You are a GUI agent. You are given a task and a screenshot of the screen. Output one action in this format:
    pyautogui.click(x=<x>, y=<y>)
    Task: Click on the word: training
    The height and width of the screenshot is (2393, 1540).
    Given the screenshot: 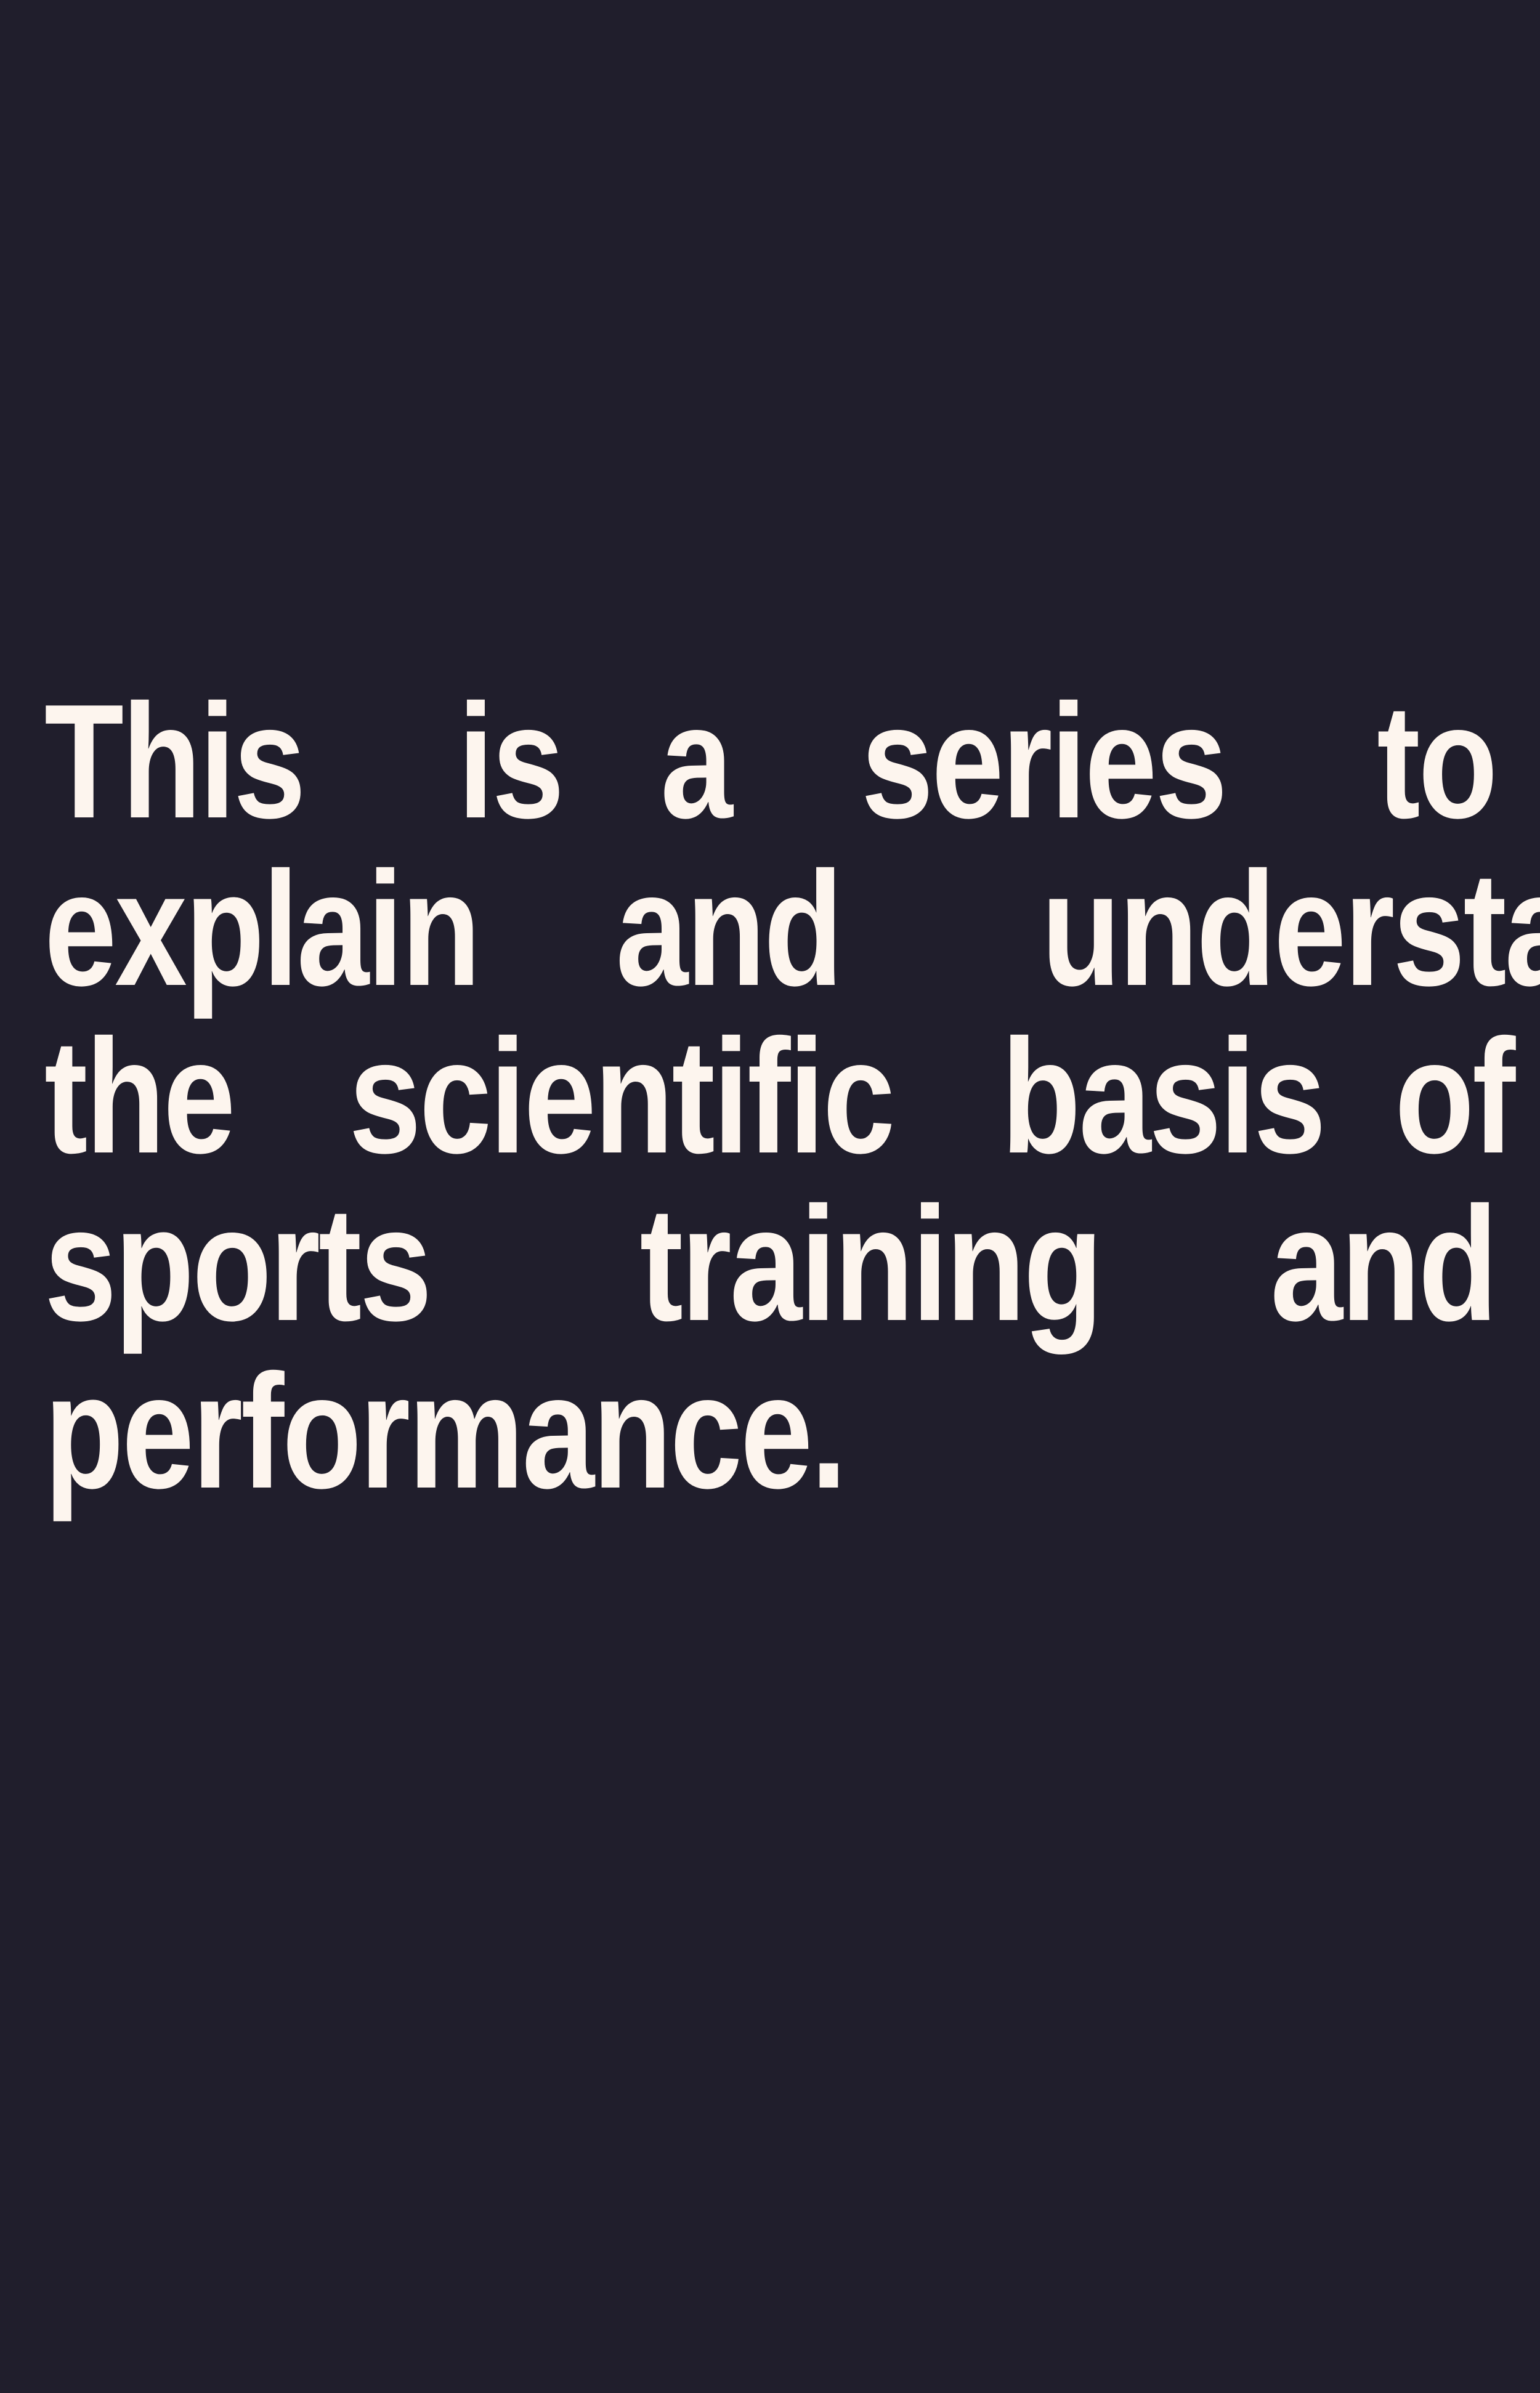 What is the action you would take?
    pyautogui.click(x=871, y=1264)
    